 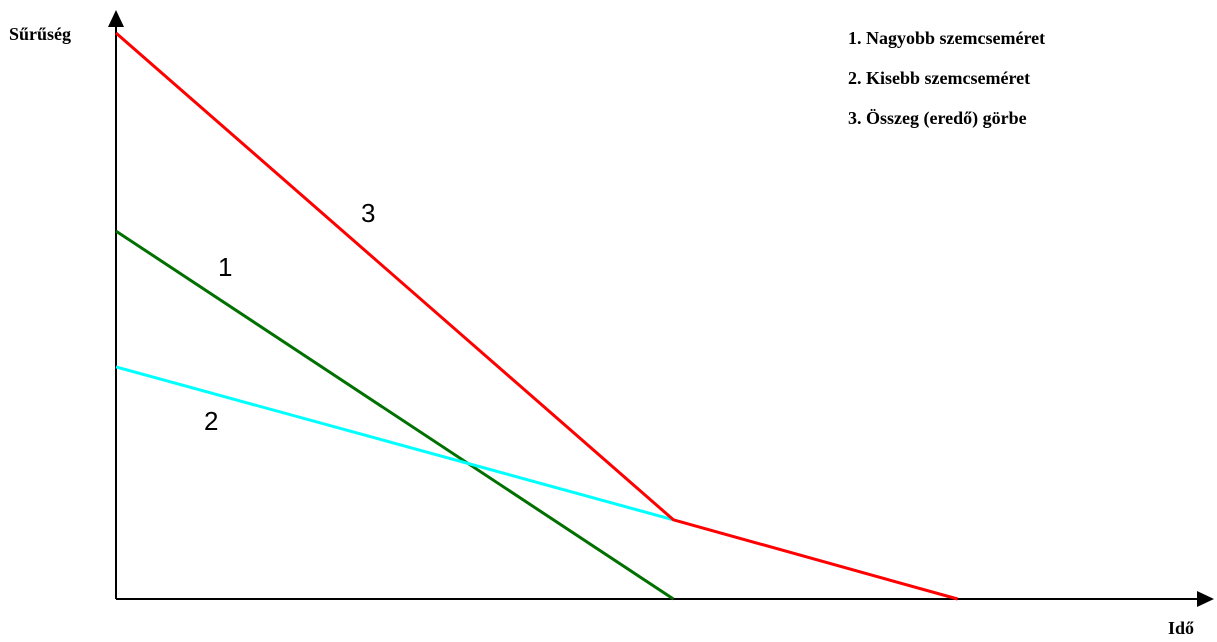 I want to click on y-axis-title: Sűrűség, so click(x=40, y=34).